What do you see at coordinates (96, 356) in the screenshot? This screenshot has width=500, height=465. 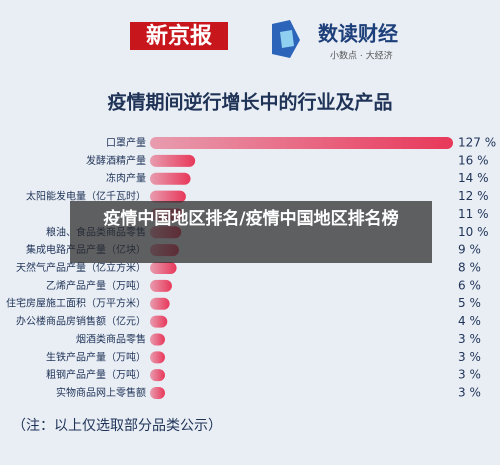 I see `category-label: 生铁产品产量（万吨）` at bounding box center [96, 356].